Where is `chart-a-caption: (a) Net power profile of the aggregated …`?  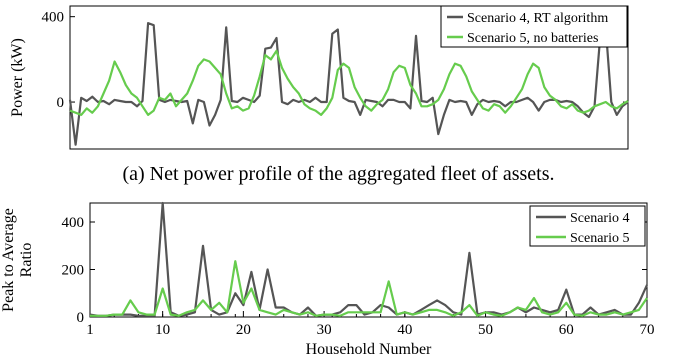 chart-a-caption: (a) Net power profile of the aggregated … is located at coordinates (338, 174).